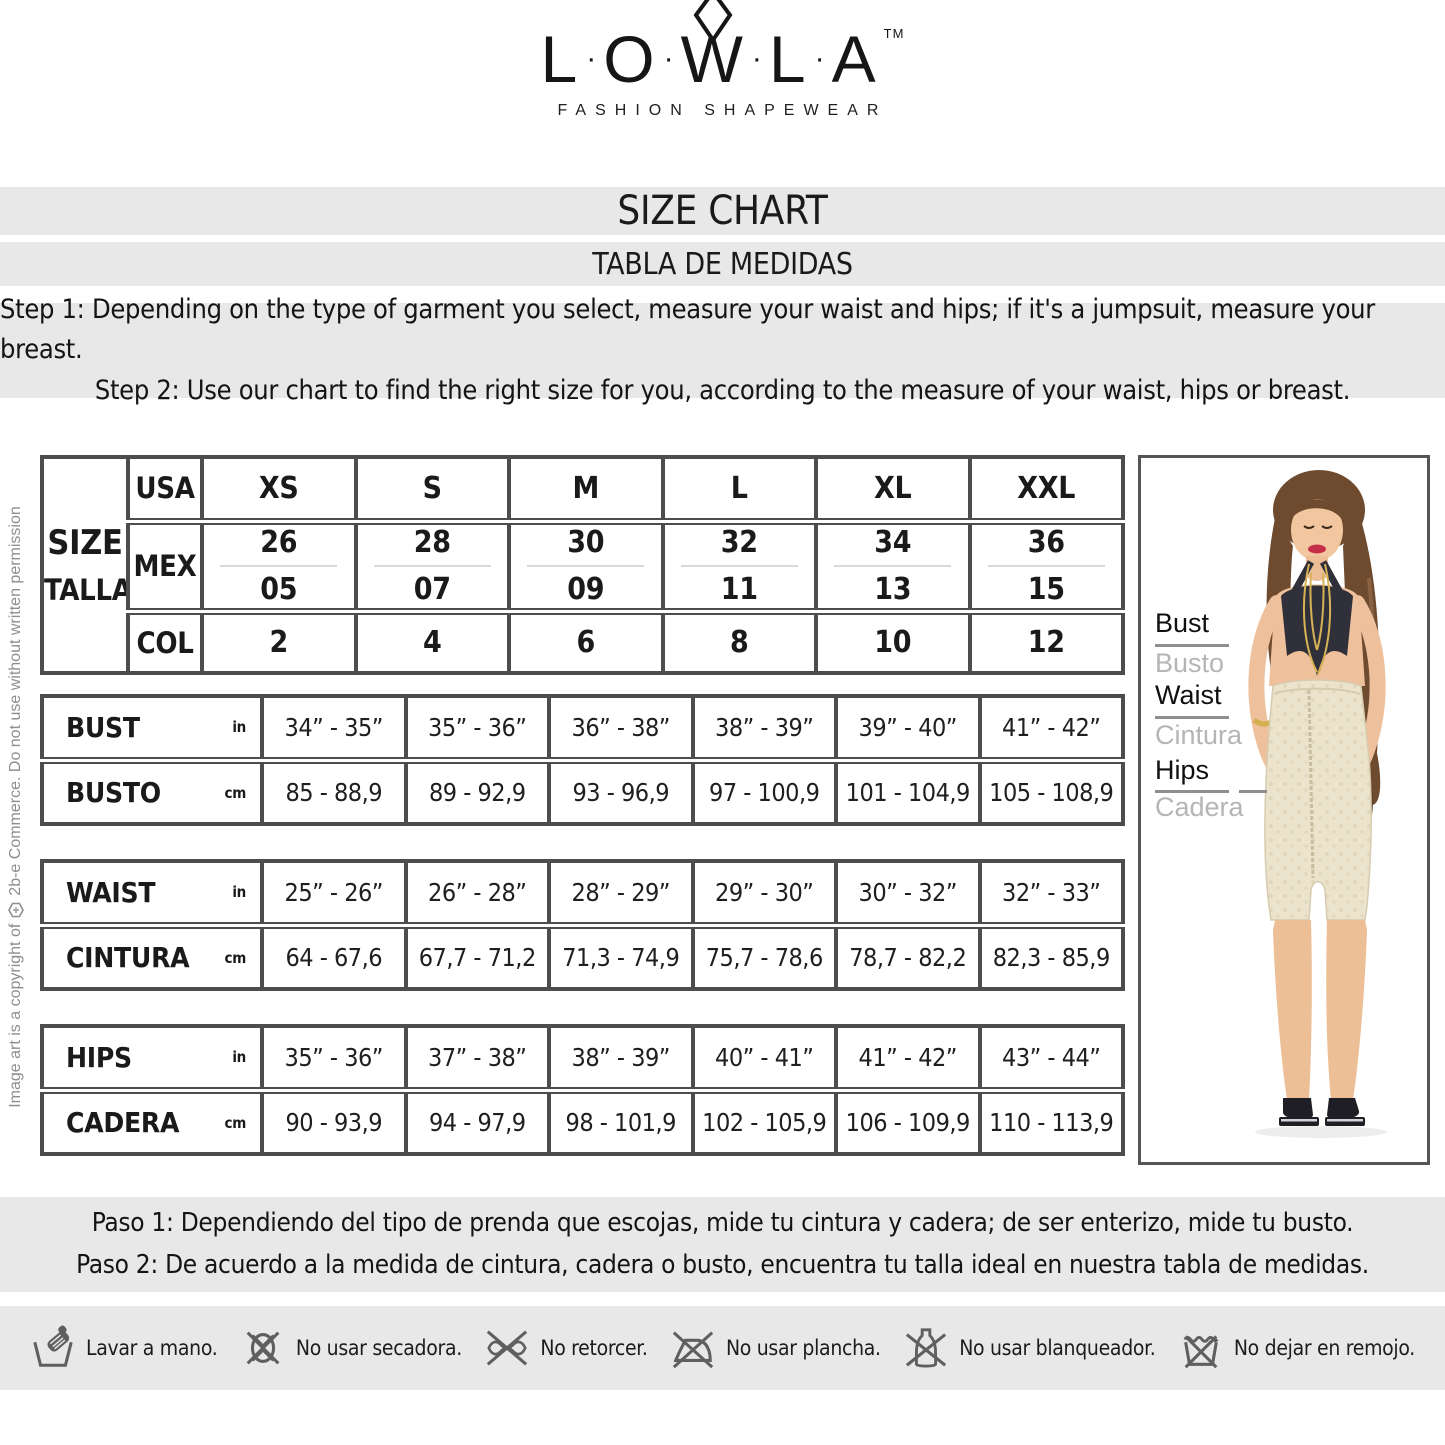 The height and width of the screenshot is (1445, 1445). What do you see at coordinates (908, 956) in the screenshot?
I see `cintura-cm-cell: 78,7 - 82,2` at bounding box center [908, 956].